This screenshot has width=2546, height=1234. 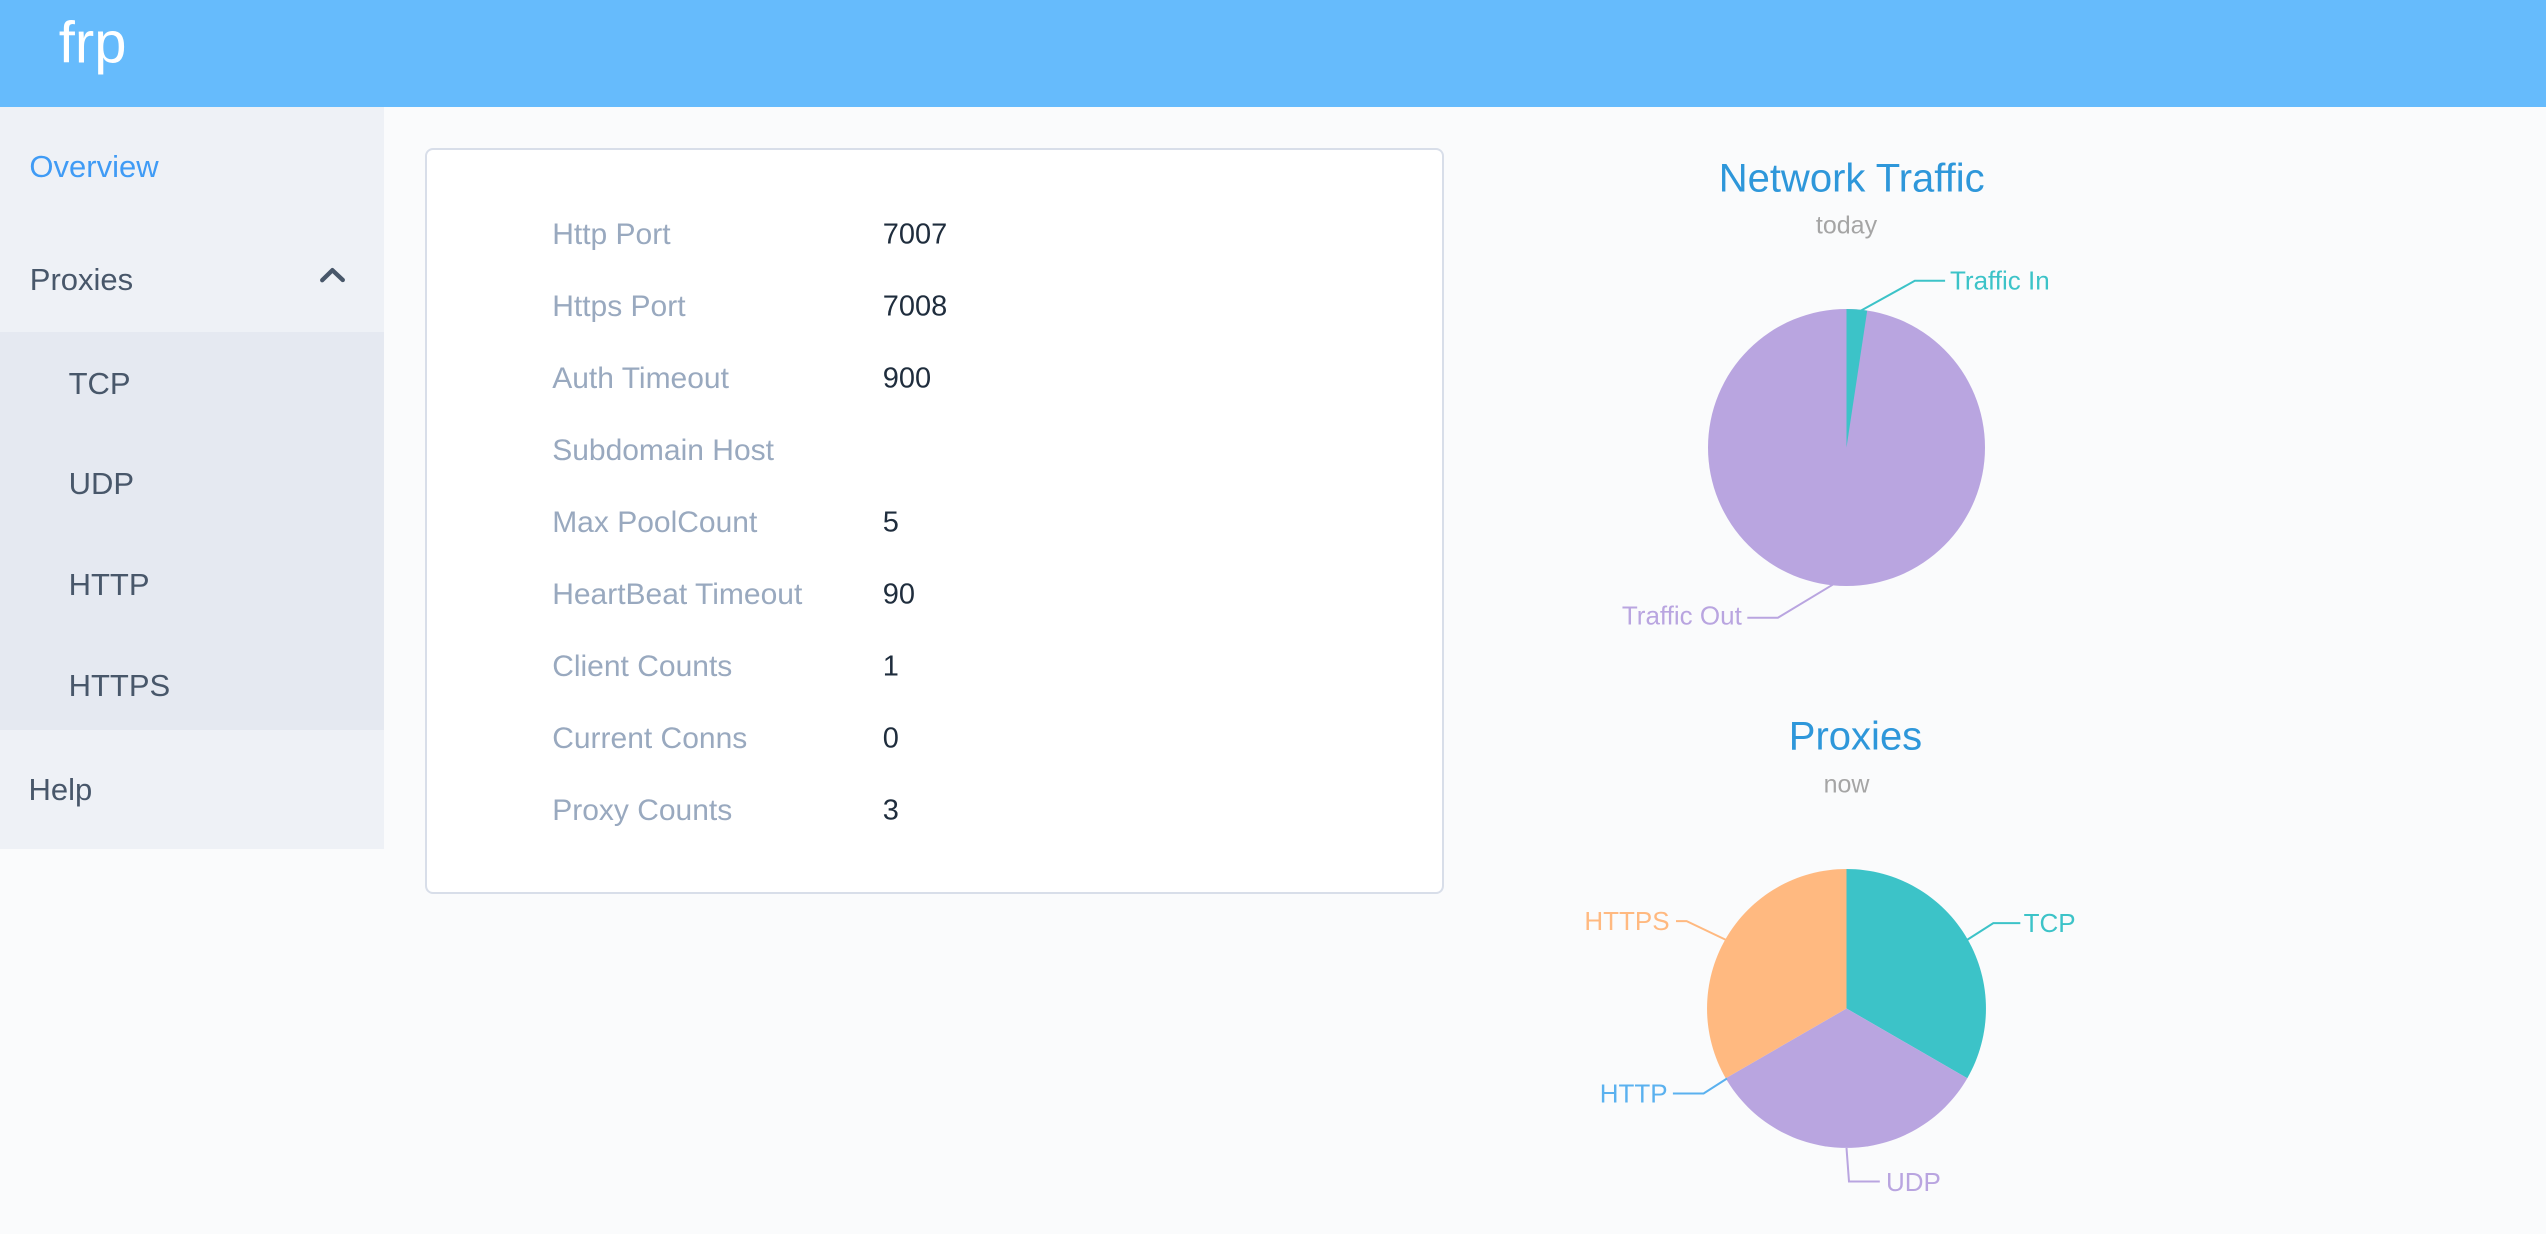 I want to click on svg-text: HTTPS, so click(x=1626, y=921).